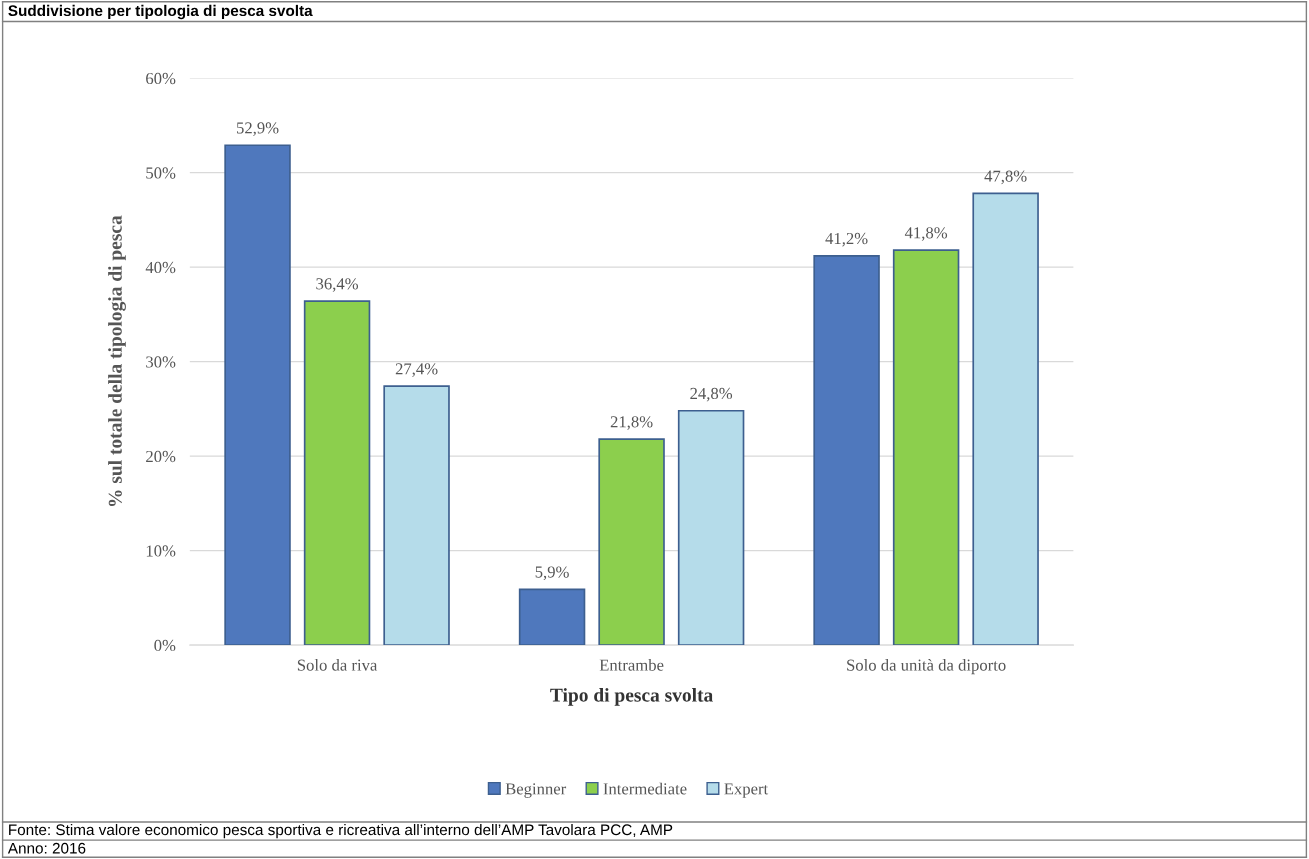 The image size is (1309, 859). I want to click on data-label: 27,4%, so click(416, 370).